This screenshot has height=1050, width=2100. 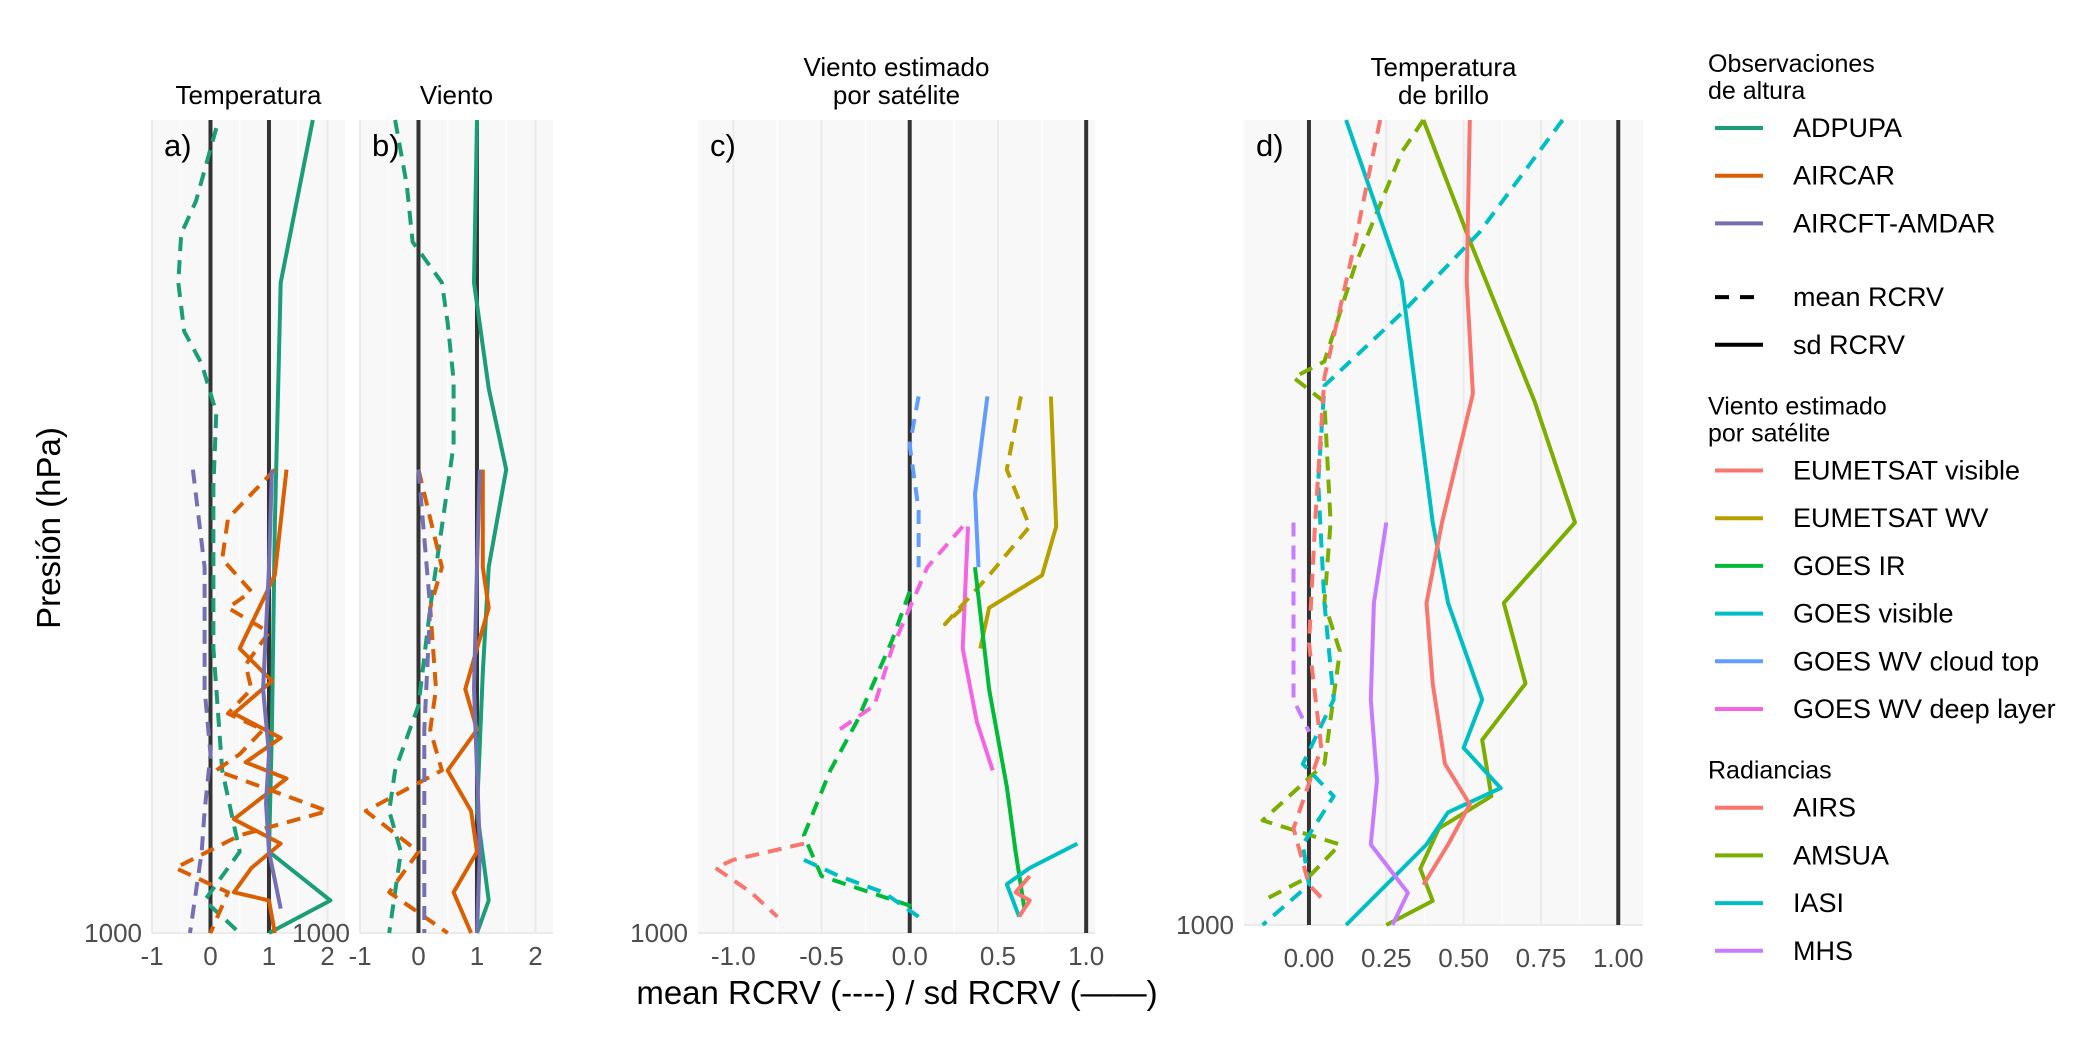 What do you see at coordinates (896, 95) in the screenshot?
I see `panel-title: por satélite` at bounding box center [896, 95].